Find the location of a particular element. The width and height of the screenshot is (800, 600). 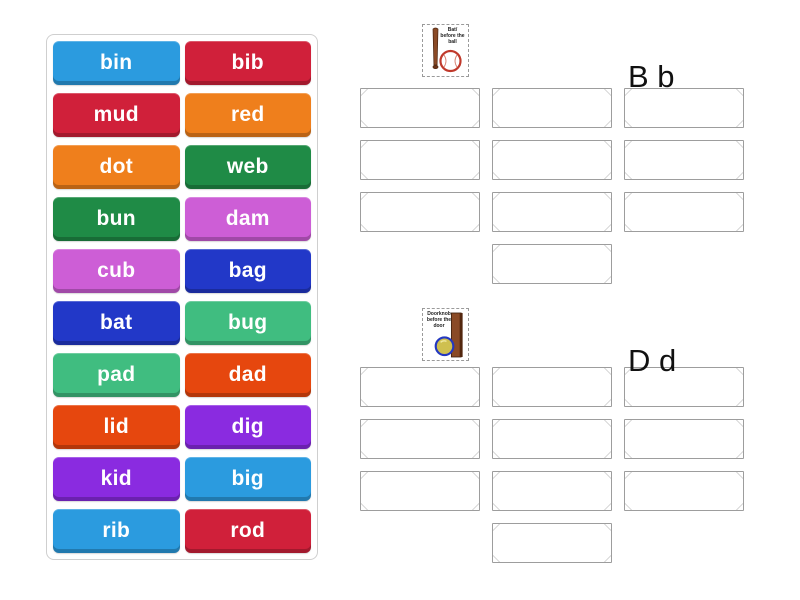

word-tile-bat: bat is located at coordinates (116, 323).